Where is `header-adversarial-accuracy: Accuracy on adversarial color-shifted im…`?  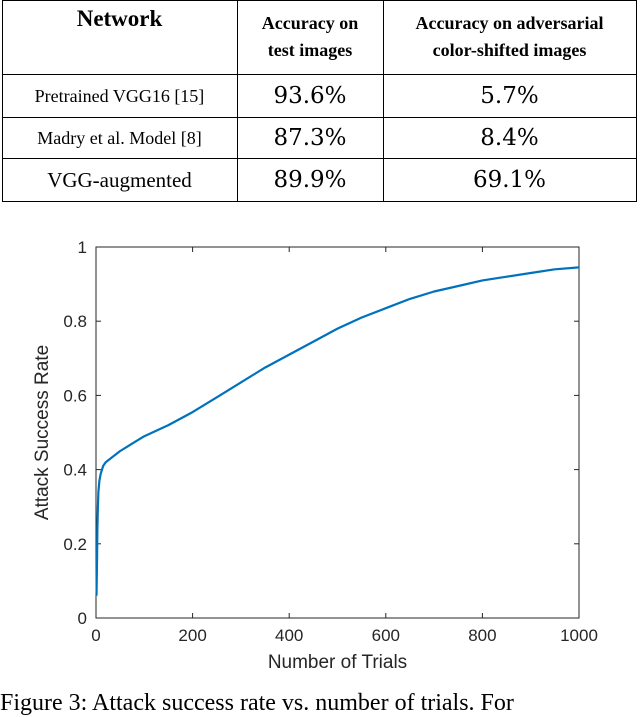 header-adversarial-accuracy: Accuracy on adversarial color-shifted im… is located at coordinates (509, 37).